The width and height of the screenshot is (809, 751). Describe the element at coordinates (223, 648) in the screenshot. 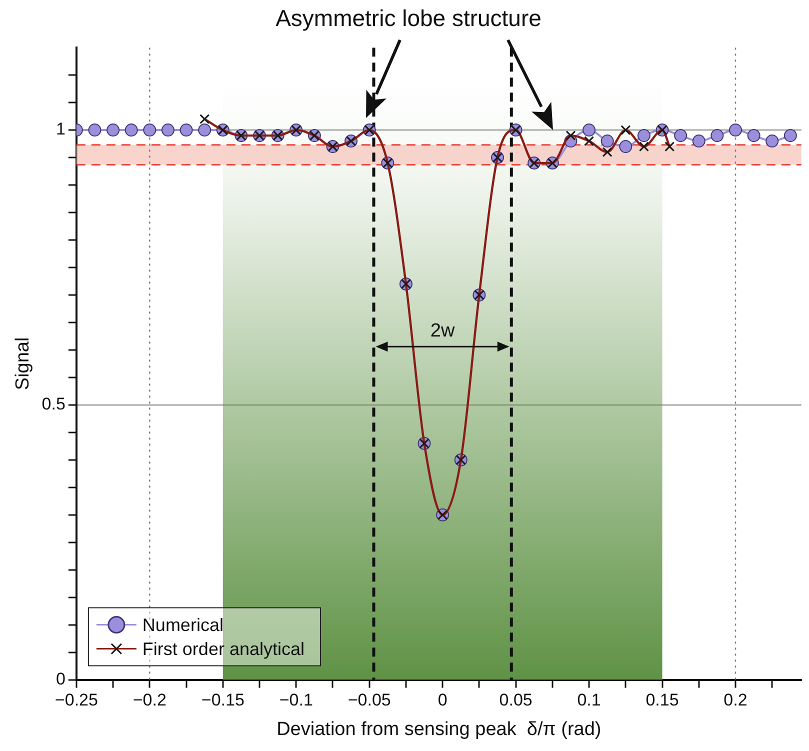

I see `legend-label: First order analytical` at that location.